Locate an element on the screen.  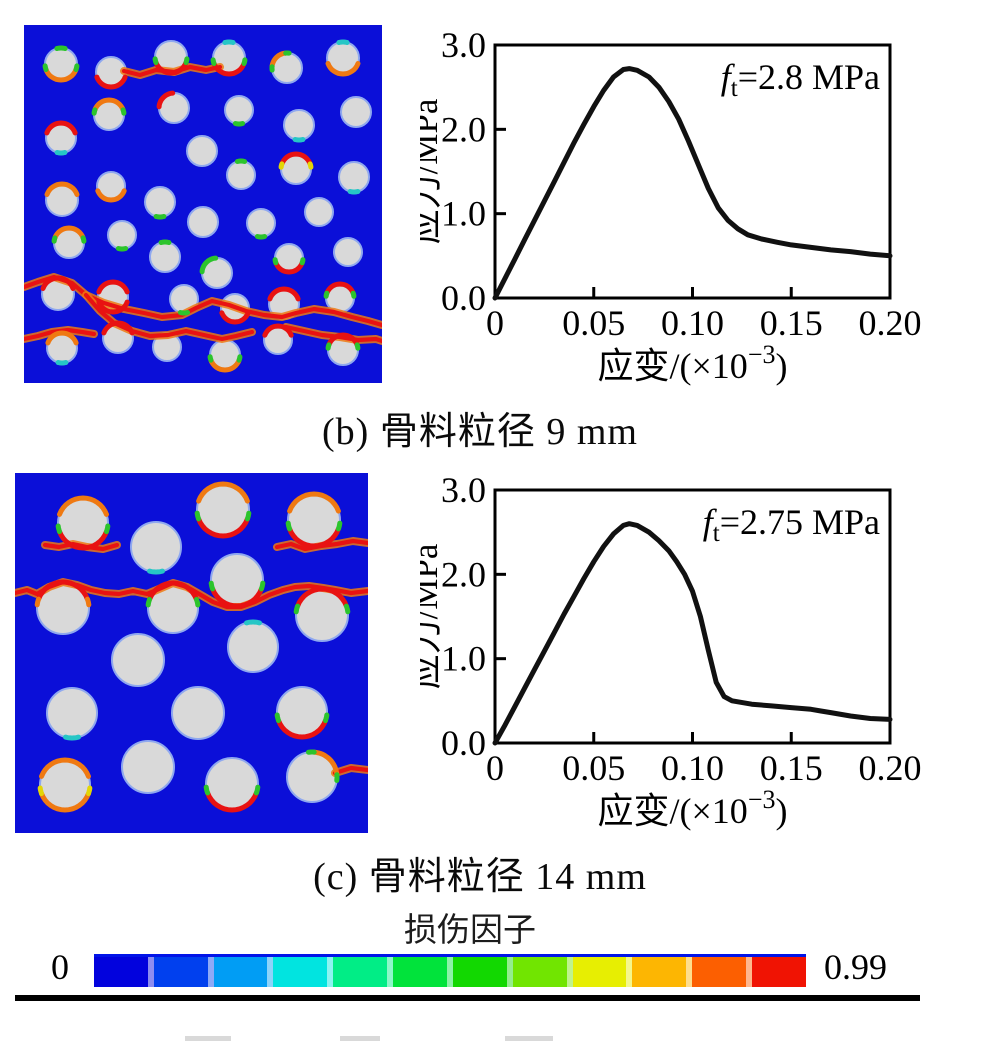
caption-c: (c) 骨料粒径 14 mm is located at coordinates (480, 877).